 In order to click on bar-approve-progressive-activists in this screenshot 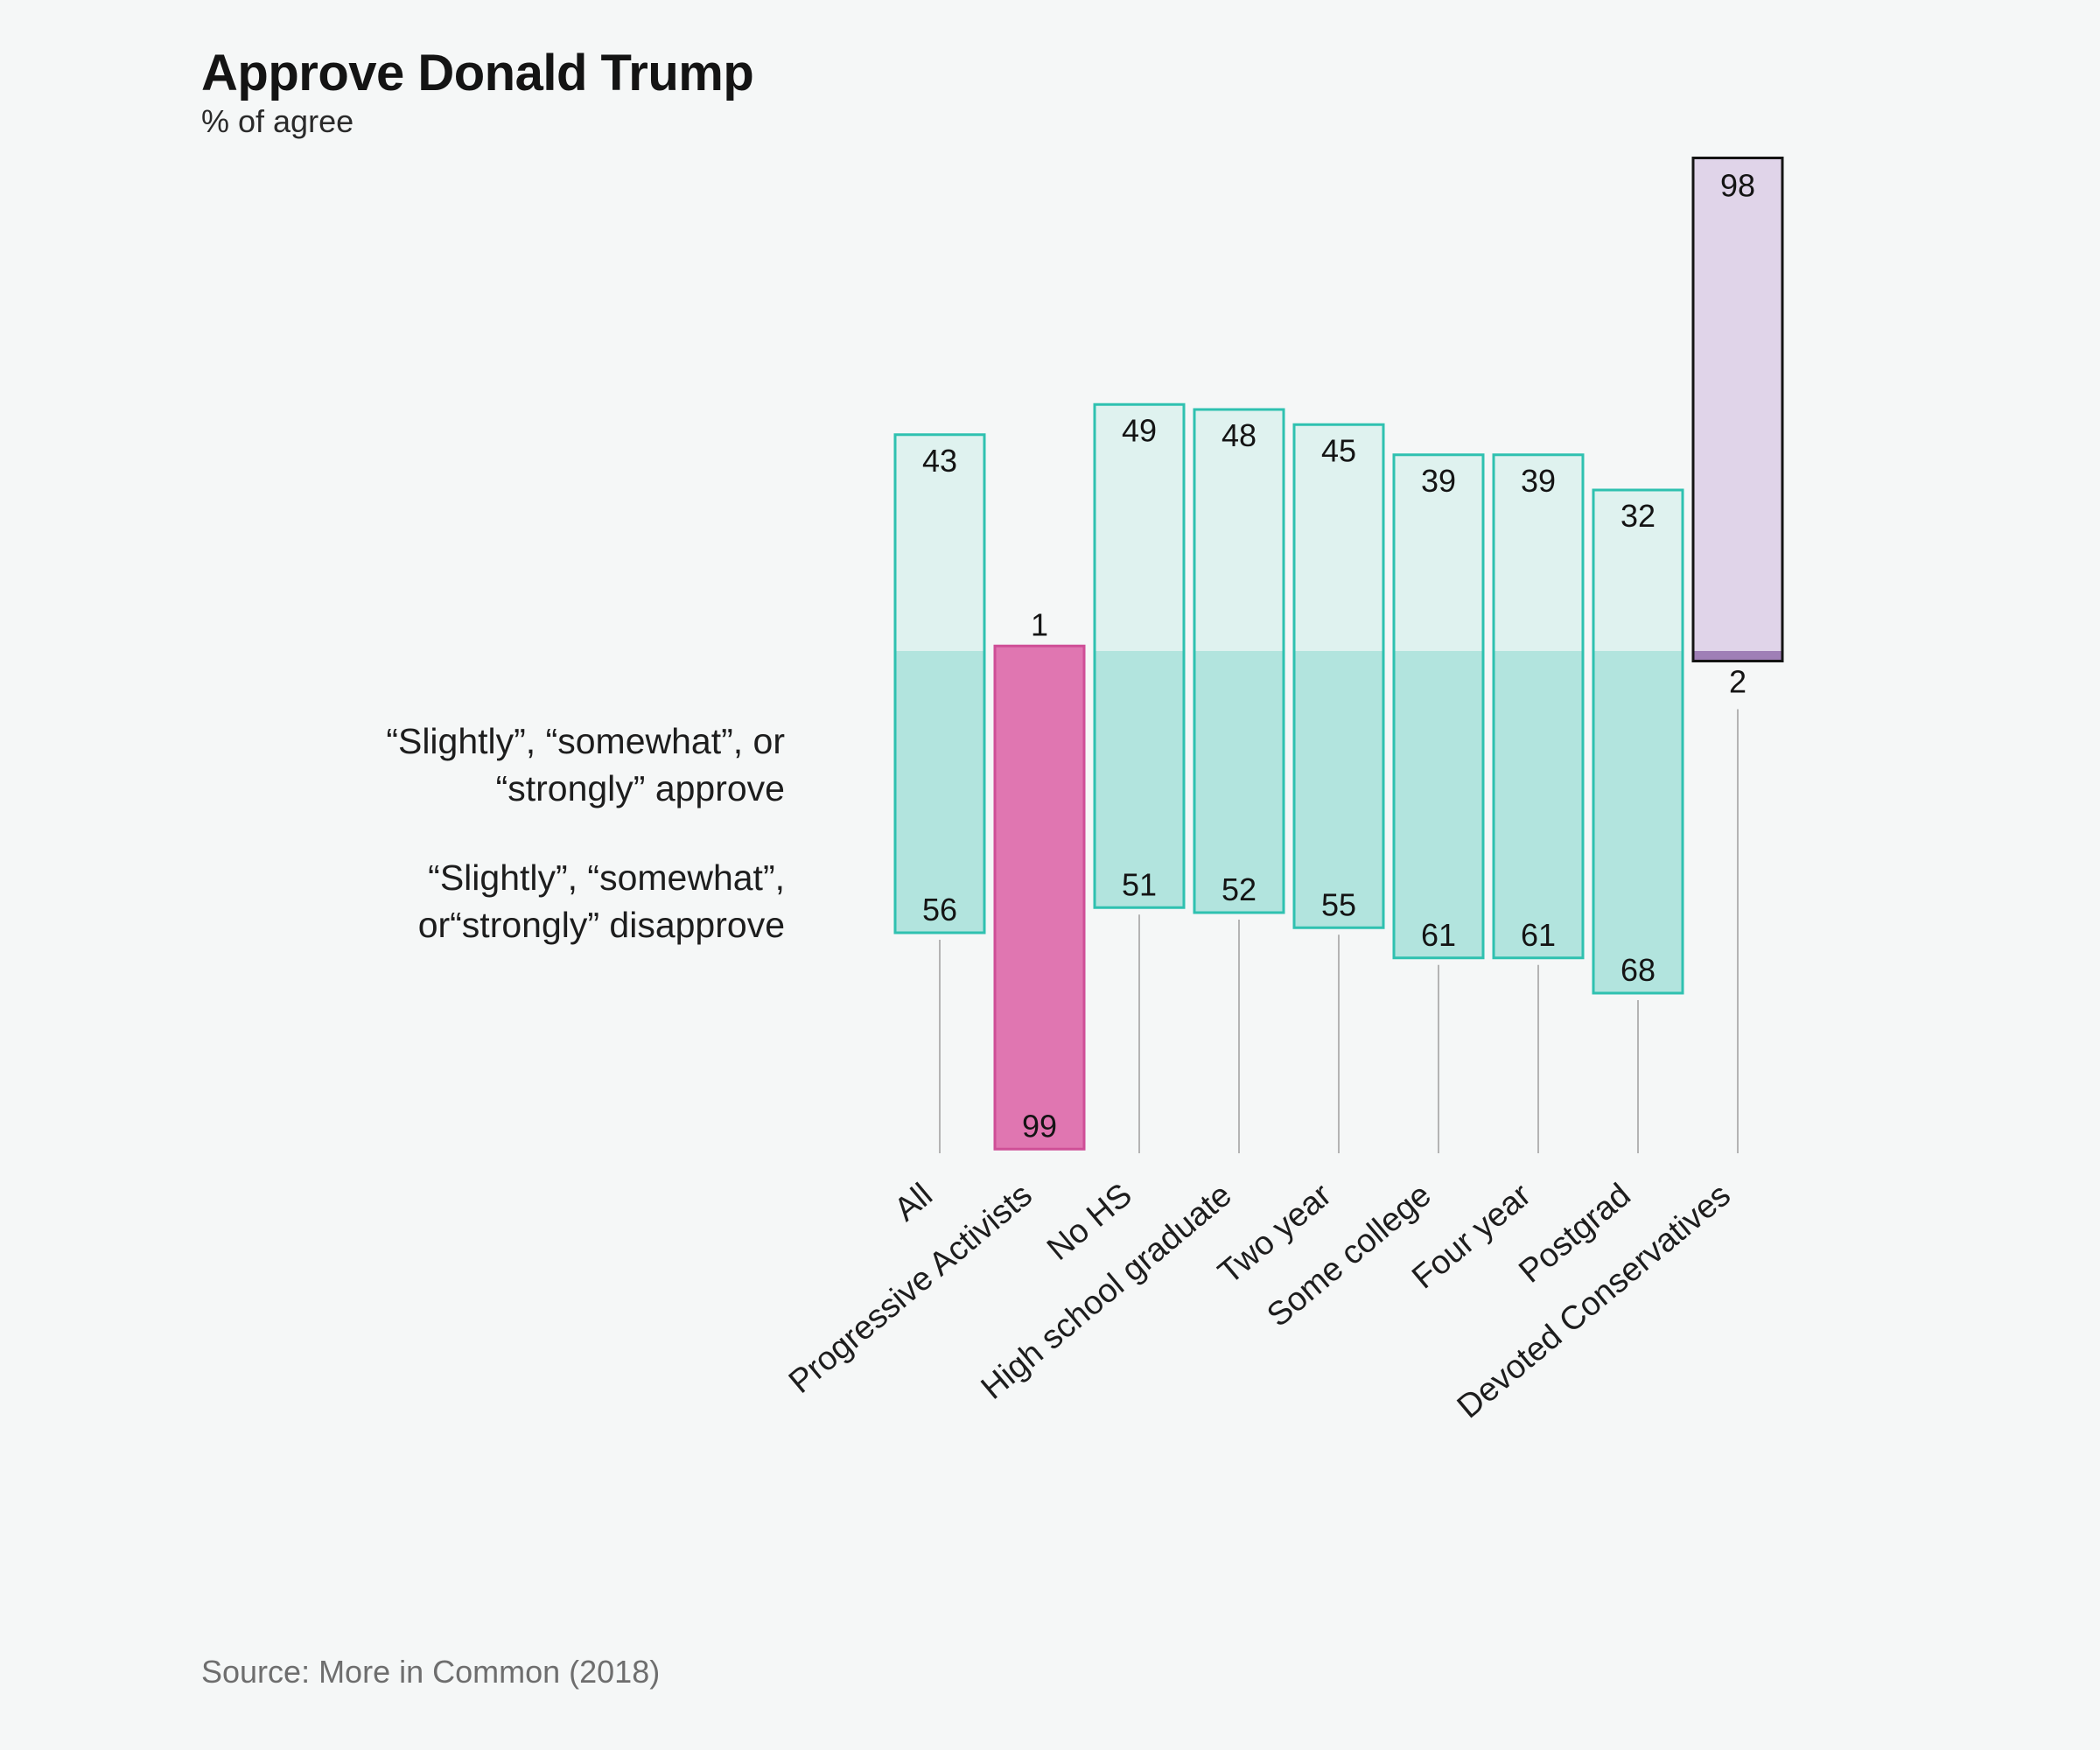, I will do `click(1039, 648)`.